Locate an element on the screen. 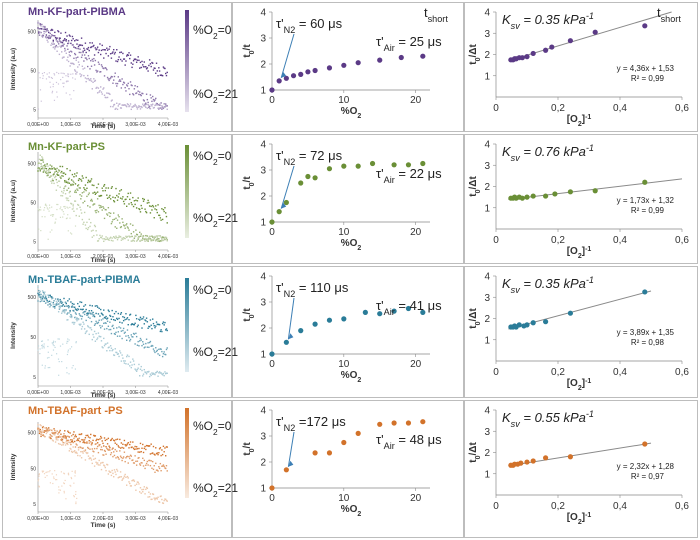 This screenshot has width=700, height=540. sv-y-tick-label: 2 is located at coordinates (487, 187).